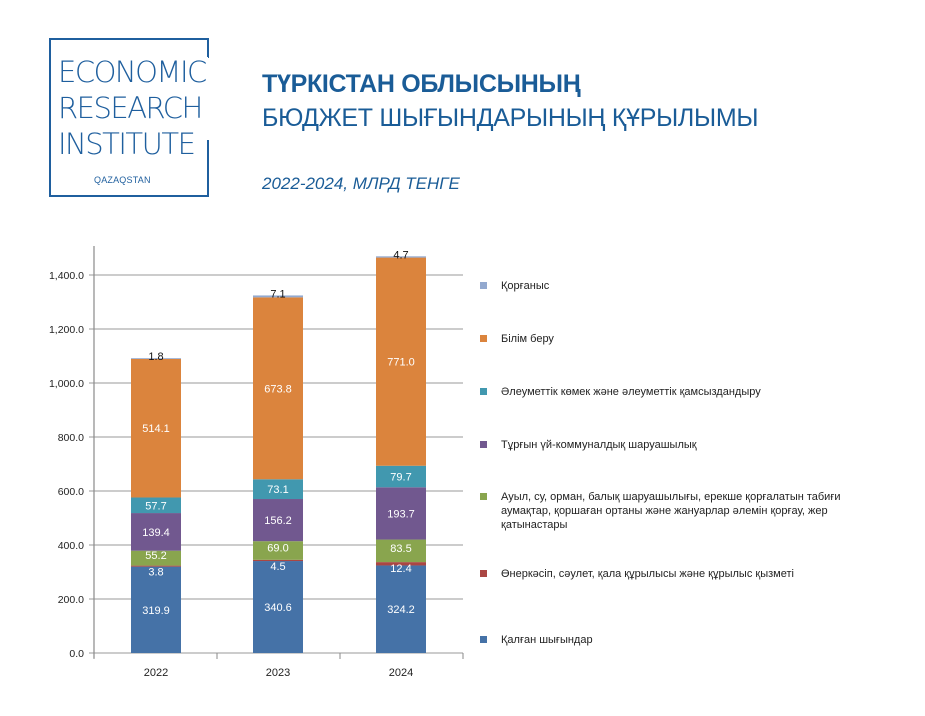 This screenshot has width=925, height=716. Describe the element at coordinates (599, 445) in the screenshot. I see `legend-label: Тұрғын үй-коммуналдық шаруашылық` at that location.